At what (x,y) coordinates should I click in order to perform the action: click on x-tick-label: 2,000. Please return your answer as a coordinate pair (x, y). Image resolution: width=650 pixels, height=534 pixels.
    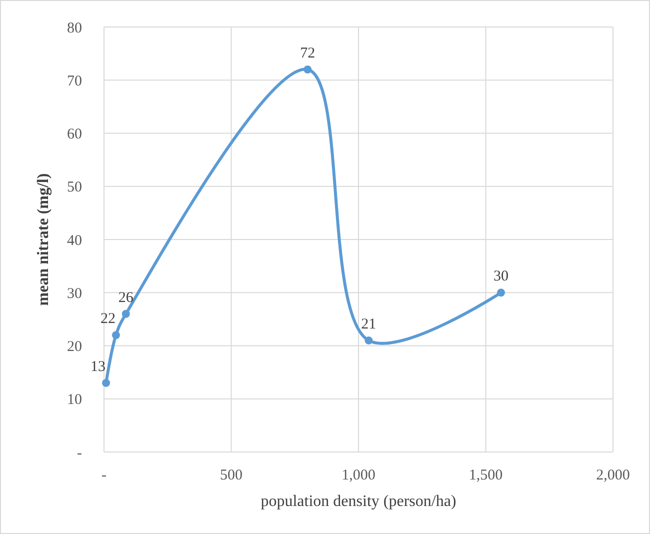
    Looking at the image, I should click on (613, 475).